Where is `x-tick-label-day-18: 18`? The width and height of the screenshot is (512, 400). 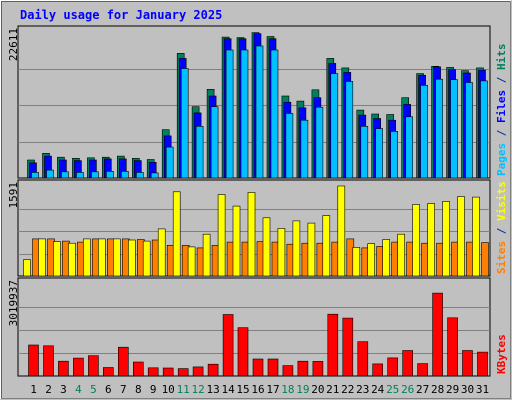 x-tick-label-day-18: 18 is located at coordinates (287, 389).